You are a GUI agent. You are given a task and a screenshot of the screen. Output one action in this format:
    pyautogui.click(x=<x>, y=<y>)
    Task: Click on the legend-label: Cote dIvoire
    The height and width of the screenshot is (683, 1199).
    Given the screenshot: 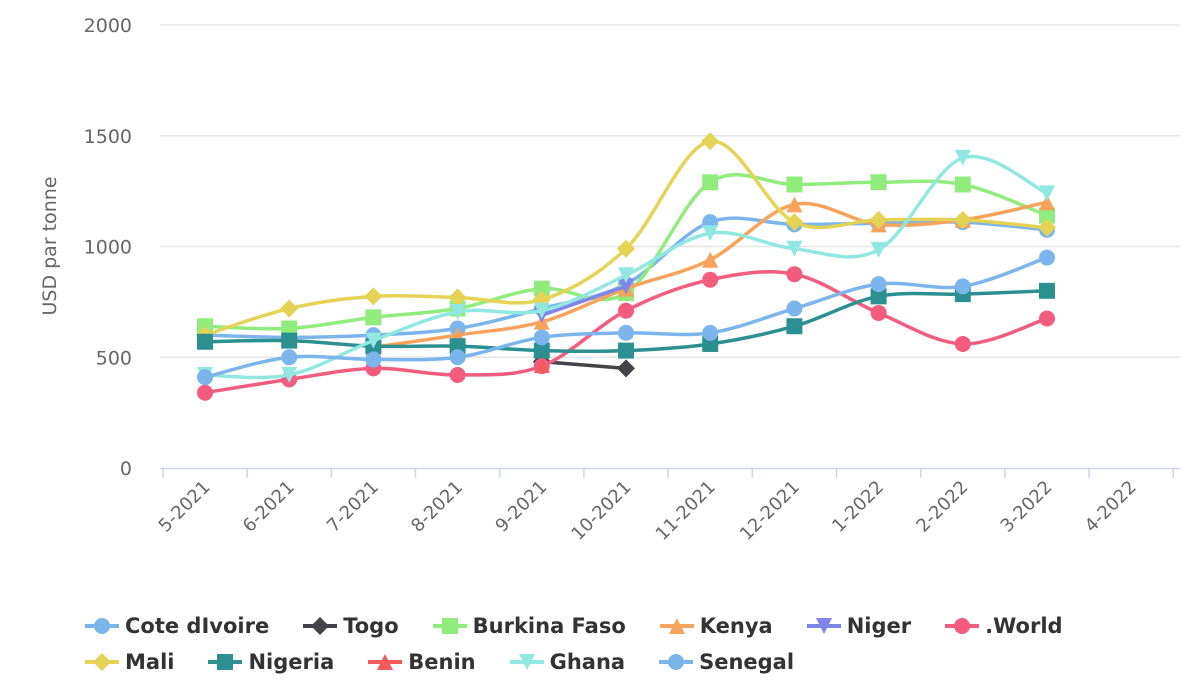 What is the action you would take?
    pyautogui.click(x=197, y=626)
    